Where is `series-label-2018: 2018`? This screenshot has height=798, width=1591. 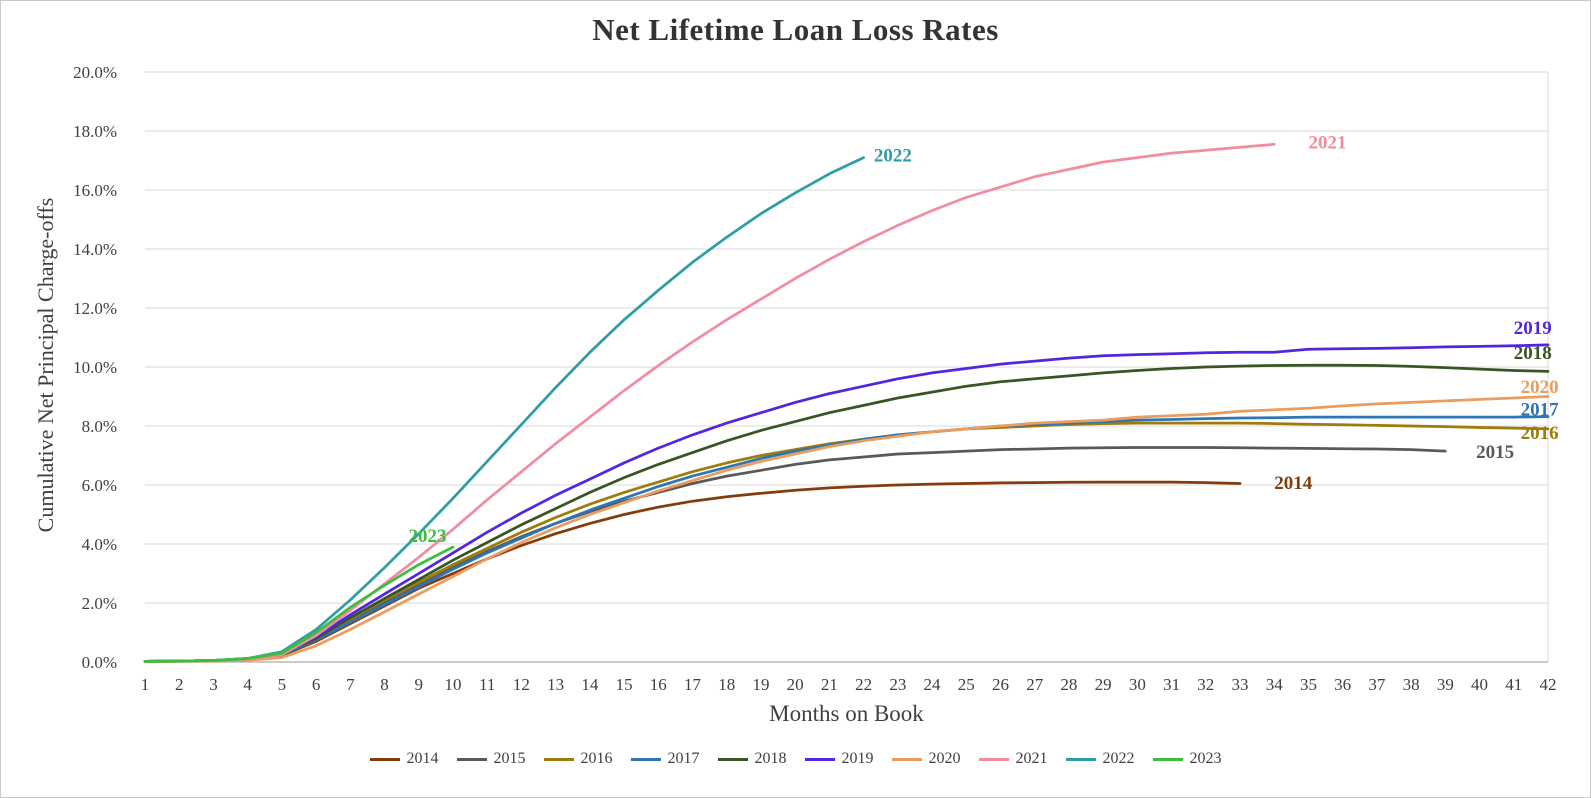
series-label-2018: 2018 is located at coordinates (1533, 353).